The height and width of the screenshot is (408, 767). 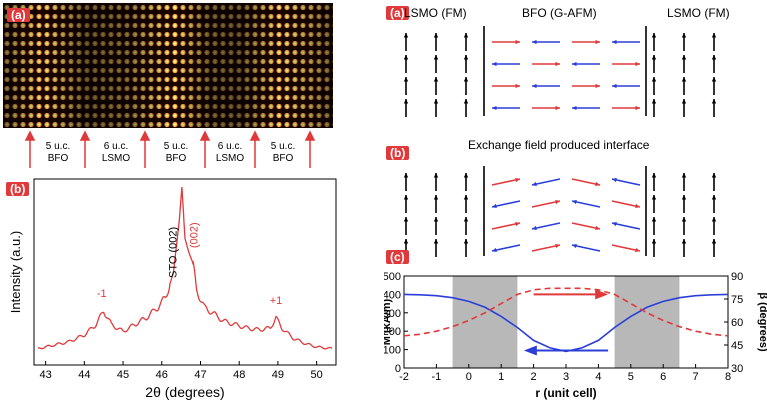 I want to click on lsmo-left-label: LSMO (FM), so click(x=435, y=13).